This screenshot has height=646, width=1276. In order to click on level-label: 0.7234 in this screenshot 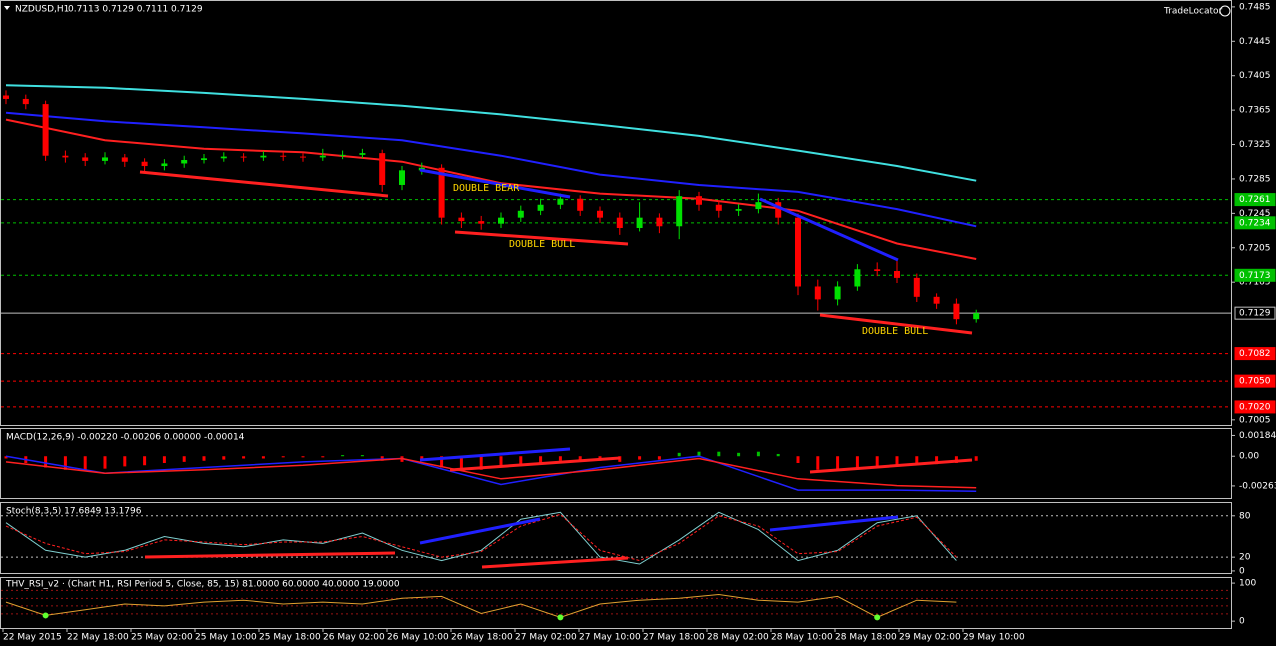, I will do `click(1255, 223)`.